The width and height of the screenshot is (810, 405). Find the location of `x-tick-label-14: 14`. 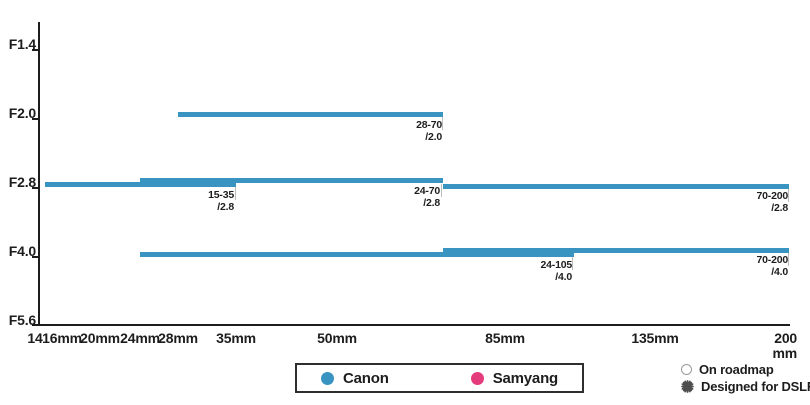

x-tick-label-14: 14 is located at coordinates (35, 338).